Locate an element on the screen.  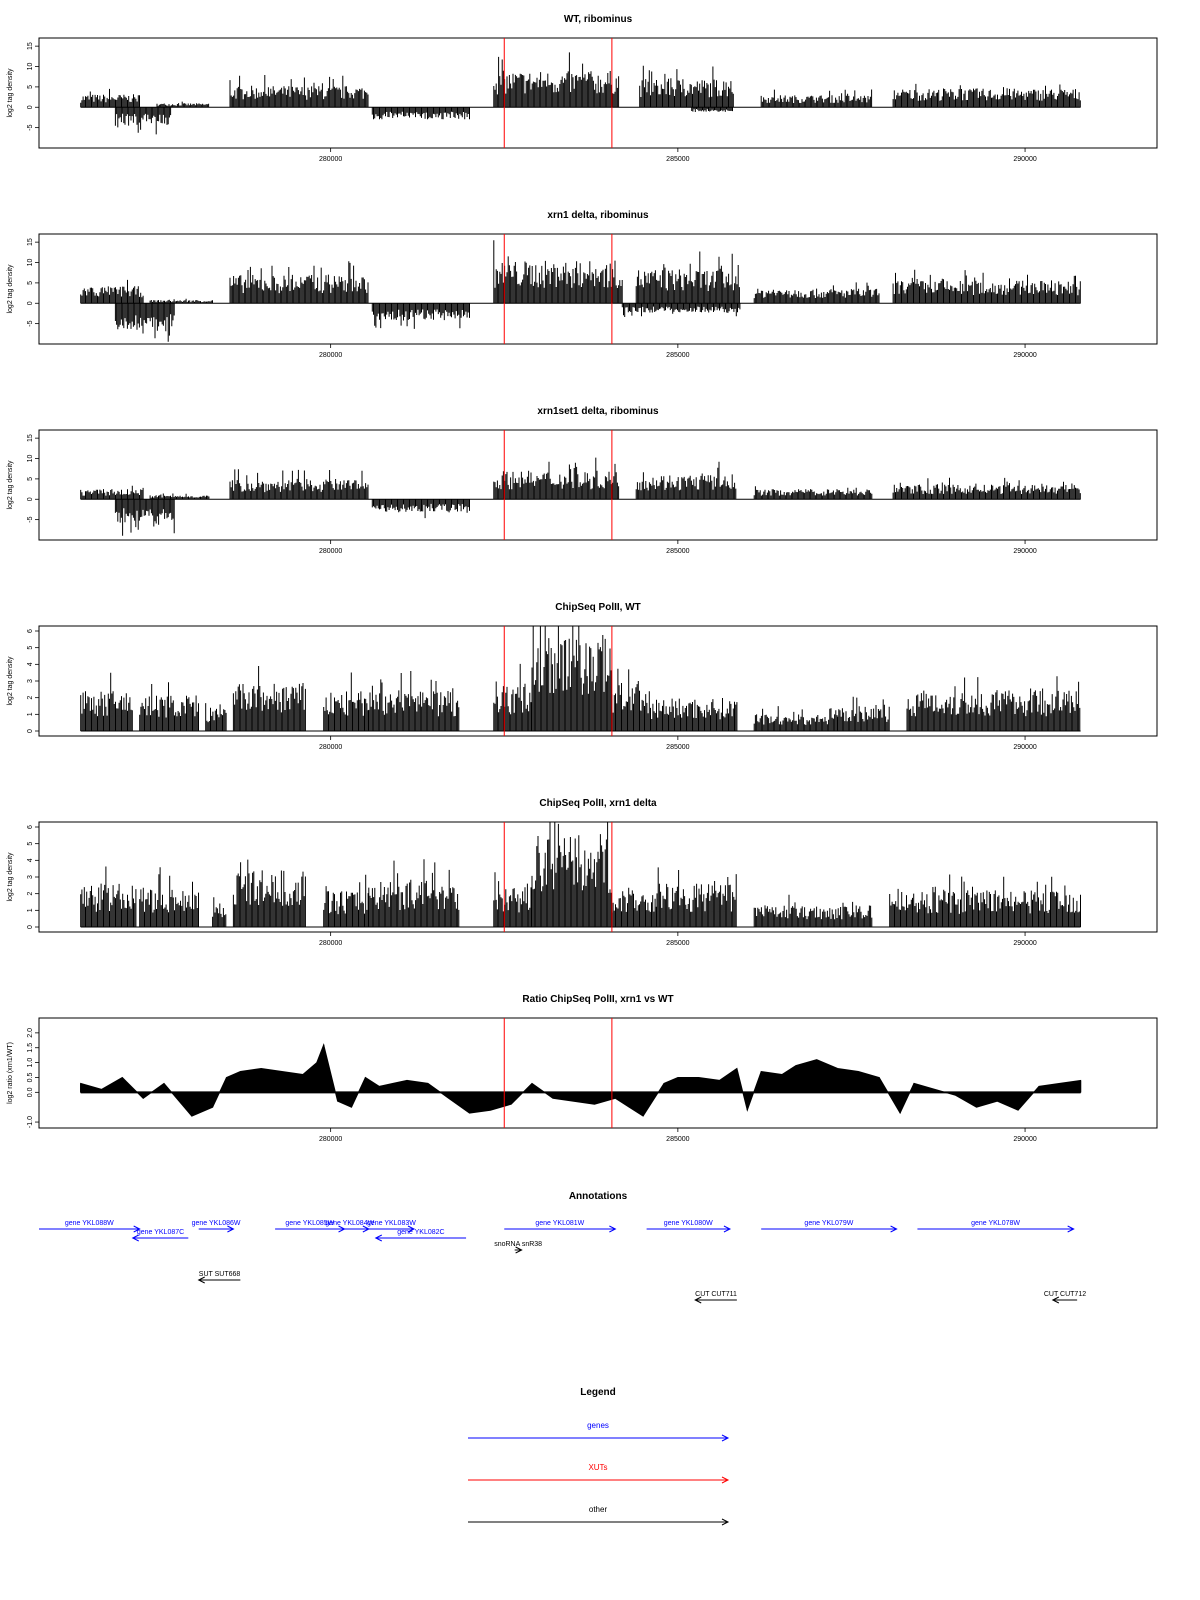
legend-item: other is located at coordinates (599, 1515).